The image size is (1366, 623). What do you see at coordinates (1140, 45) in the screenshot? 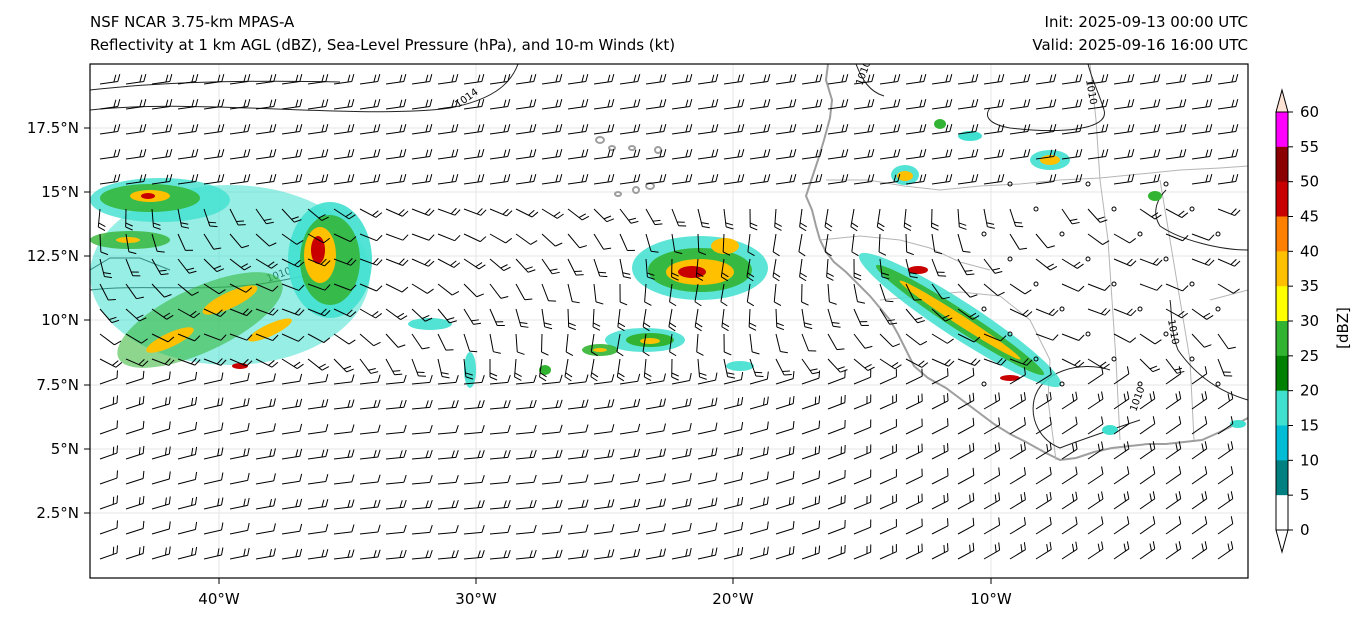
I see `valid-time: Valid: 2025-09-16 16:00 UTC` at bounding box center [1140, 45].